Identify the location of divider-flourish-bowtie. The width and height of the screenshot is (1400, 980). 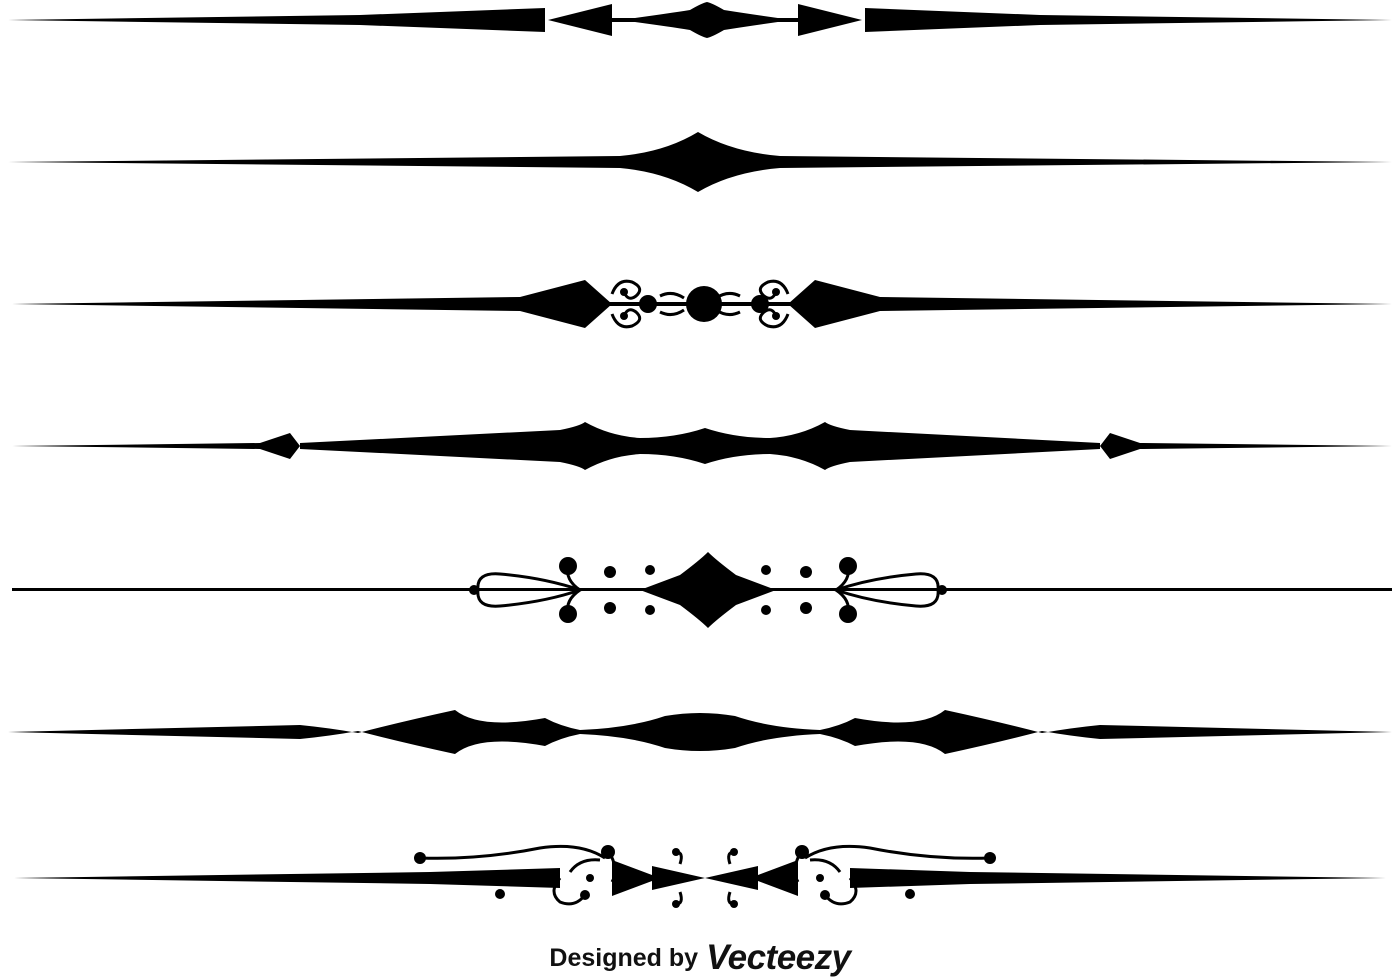
(700, 876).